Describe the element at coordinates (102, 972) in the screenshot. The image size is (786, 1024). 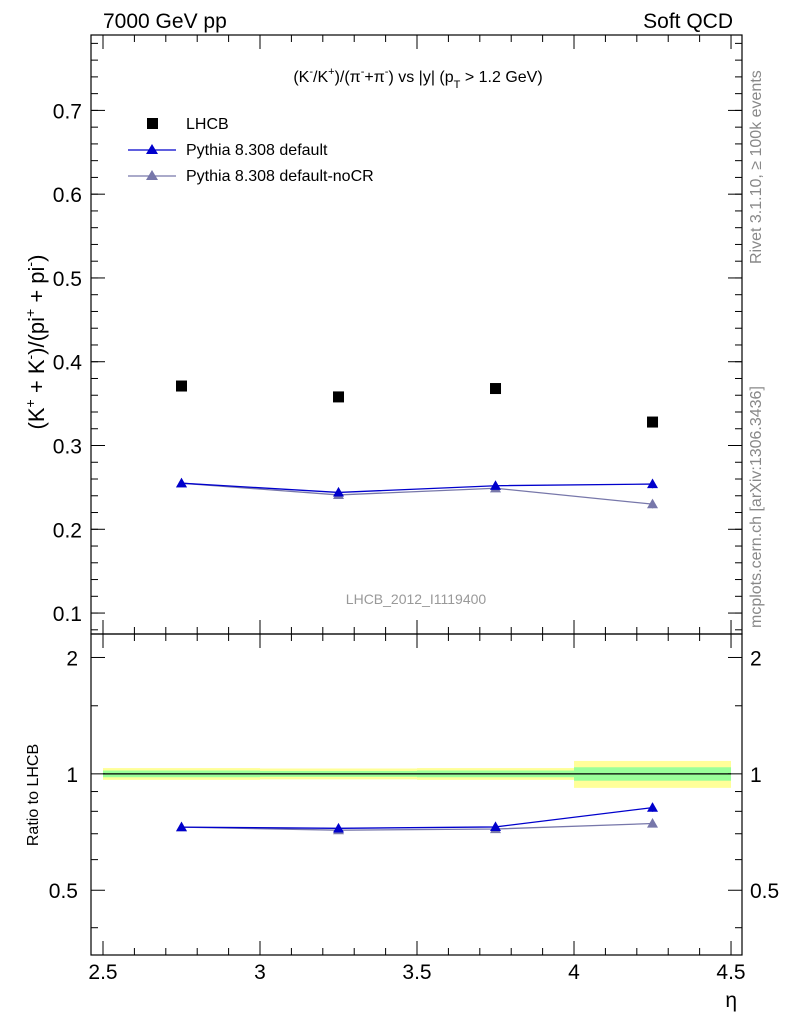
I see `x-tick-label: 2.5` at that location.